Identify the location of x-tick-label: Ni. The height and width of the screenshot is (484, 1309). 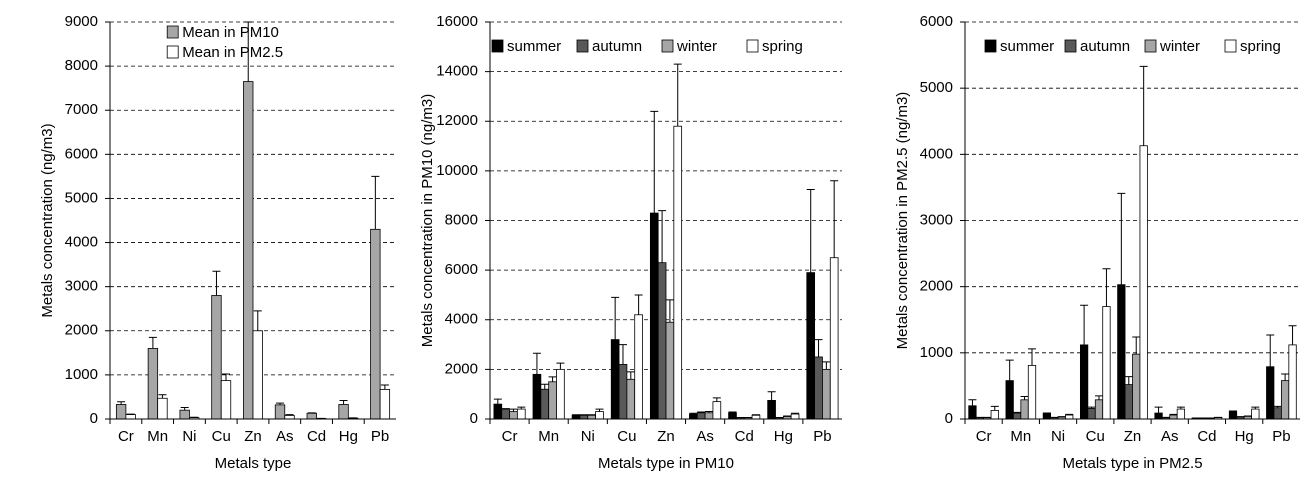
(588, 436).